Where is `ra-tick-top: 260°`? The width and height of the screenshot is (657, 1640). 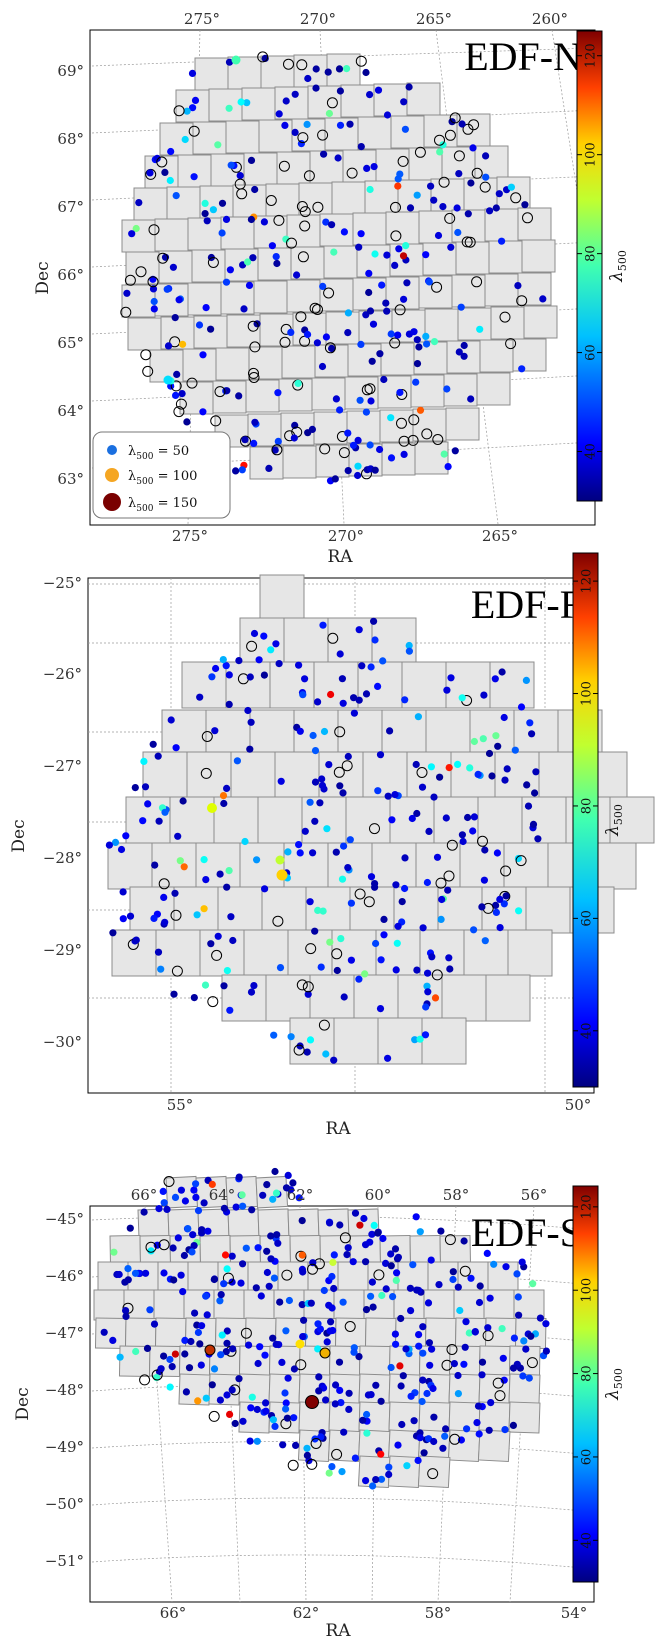
ra-tick-top: 260° is located at coordinates (550, 19).